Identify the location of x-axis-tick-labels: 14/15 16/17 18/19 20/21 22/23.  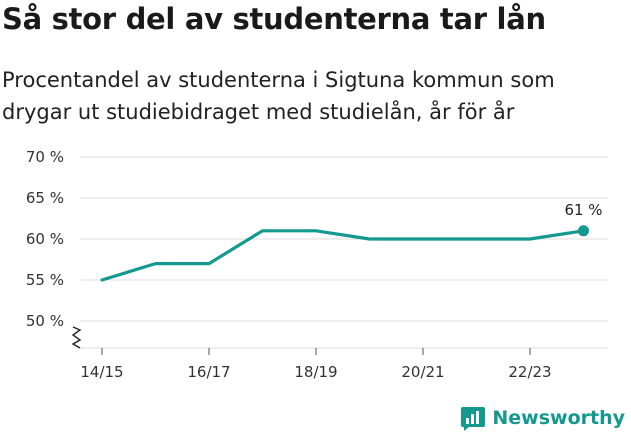
(316, 364).